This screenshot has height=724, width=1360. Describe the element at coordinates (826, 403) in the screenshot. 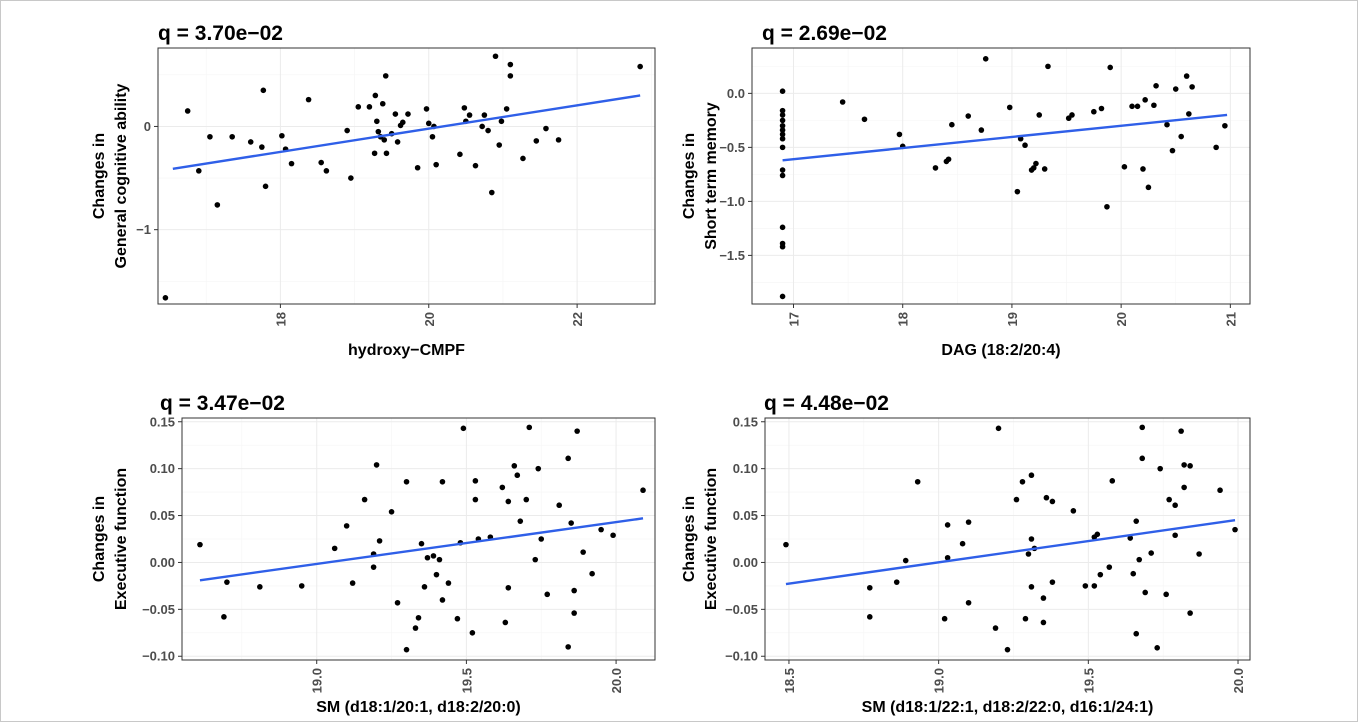

I see `panel-title: q = 4.48e−02` at that location.